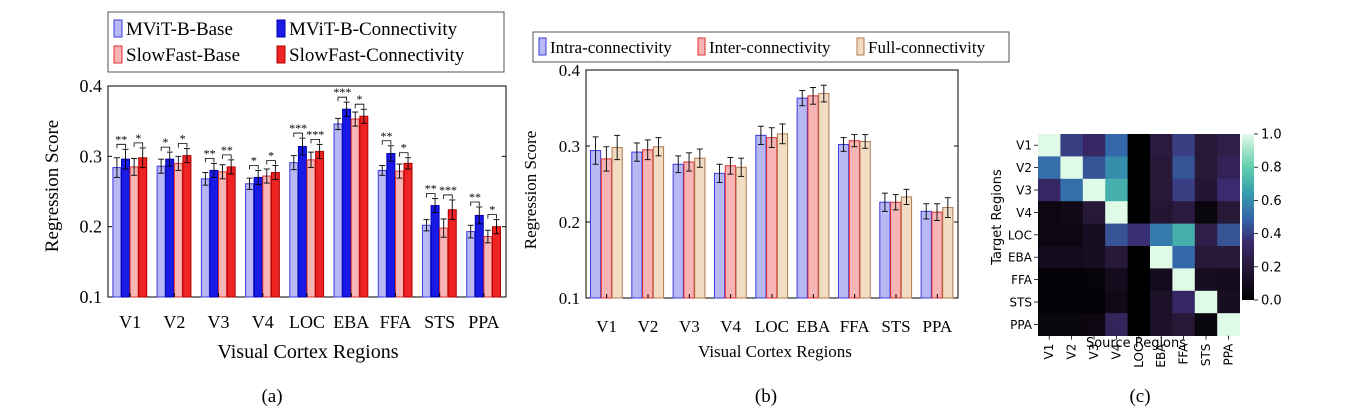 This screenshot has height=415, width=1372. Describe the element at coordinates (1049, 302) in the screenshot. I see `heatmap-cell-STS-V1` at that location.